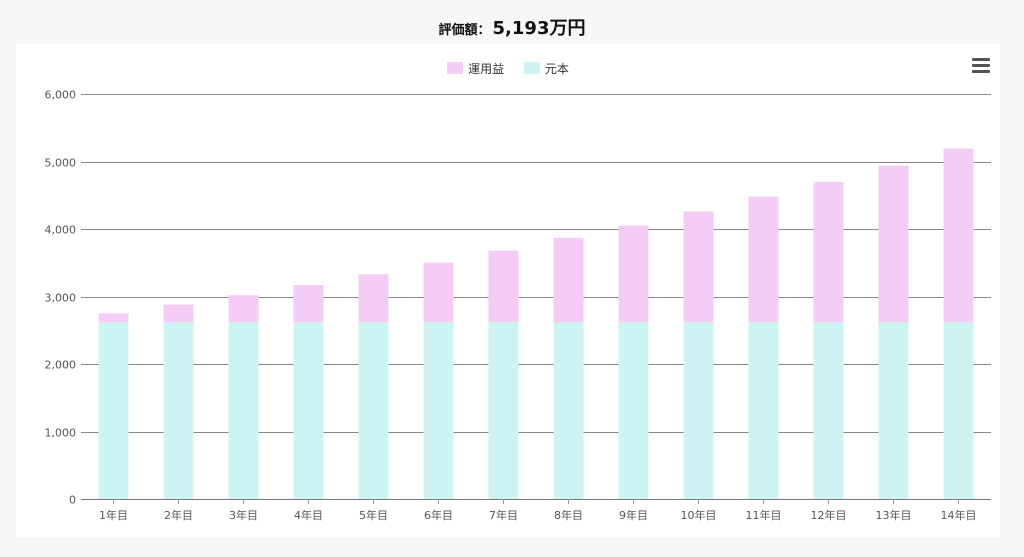 This screenshot has height=557, width=1024. Describe the element at coordinates (61, 433) in the screenshot. I see `y-tick-label: 1,000` at that location.